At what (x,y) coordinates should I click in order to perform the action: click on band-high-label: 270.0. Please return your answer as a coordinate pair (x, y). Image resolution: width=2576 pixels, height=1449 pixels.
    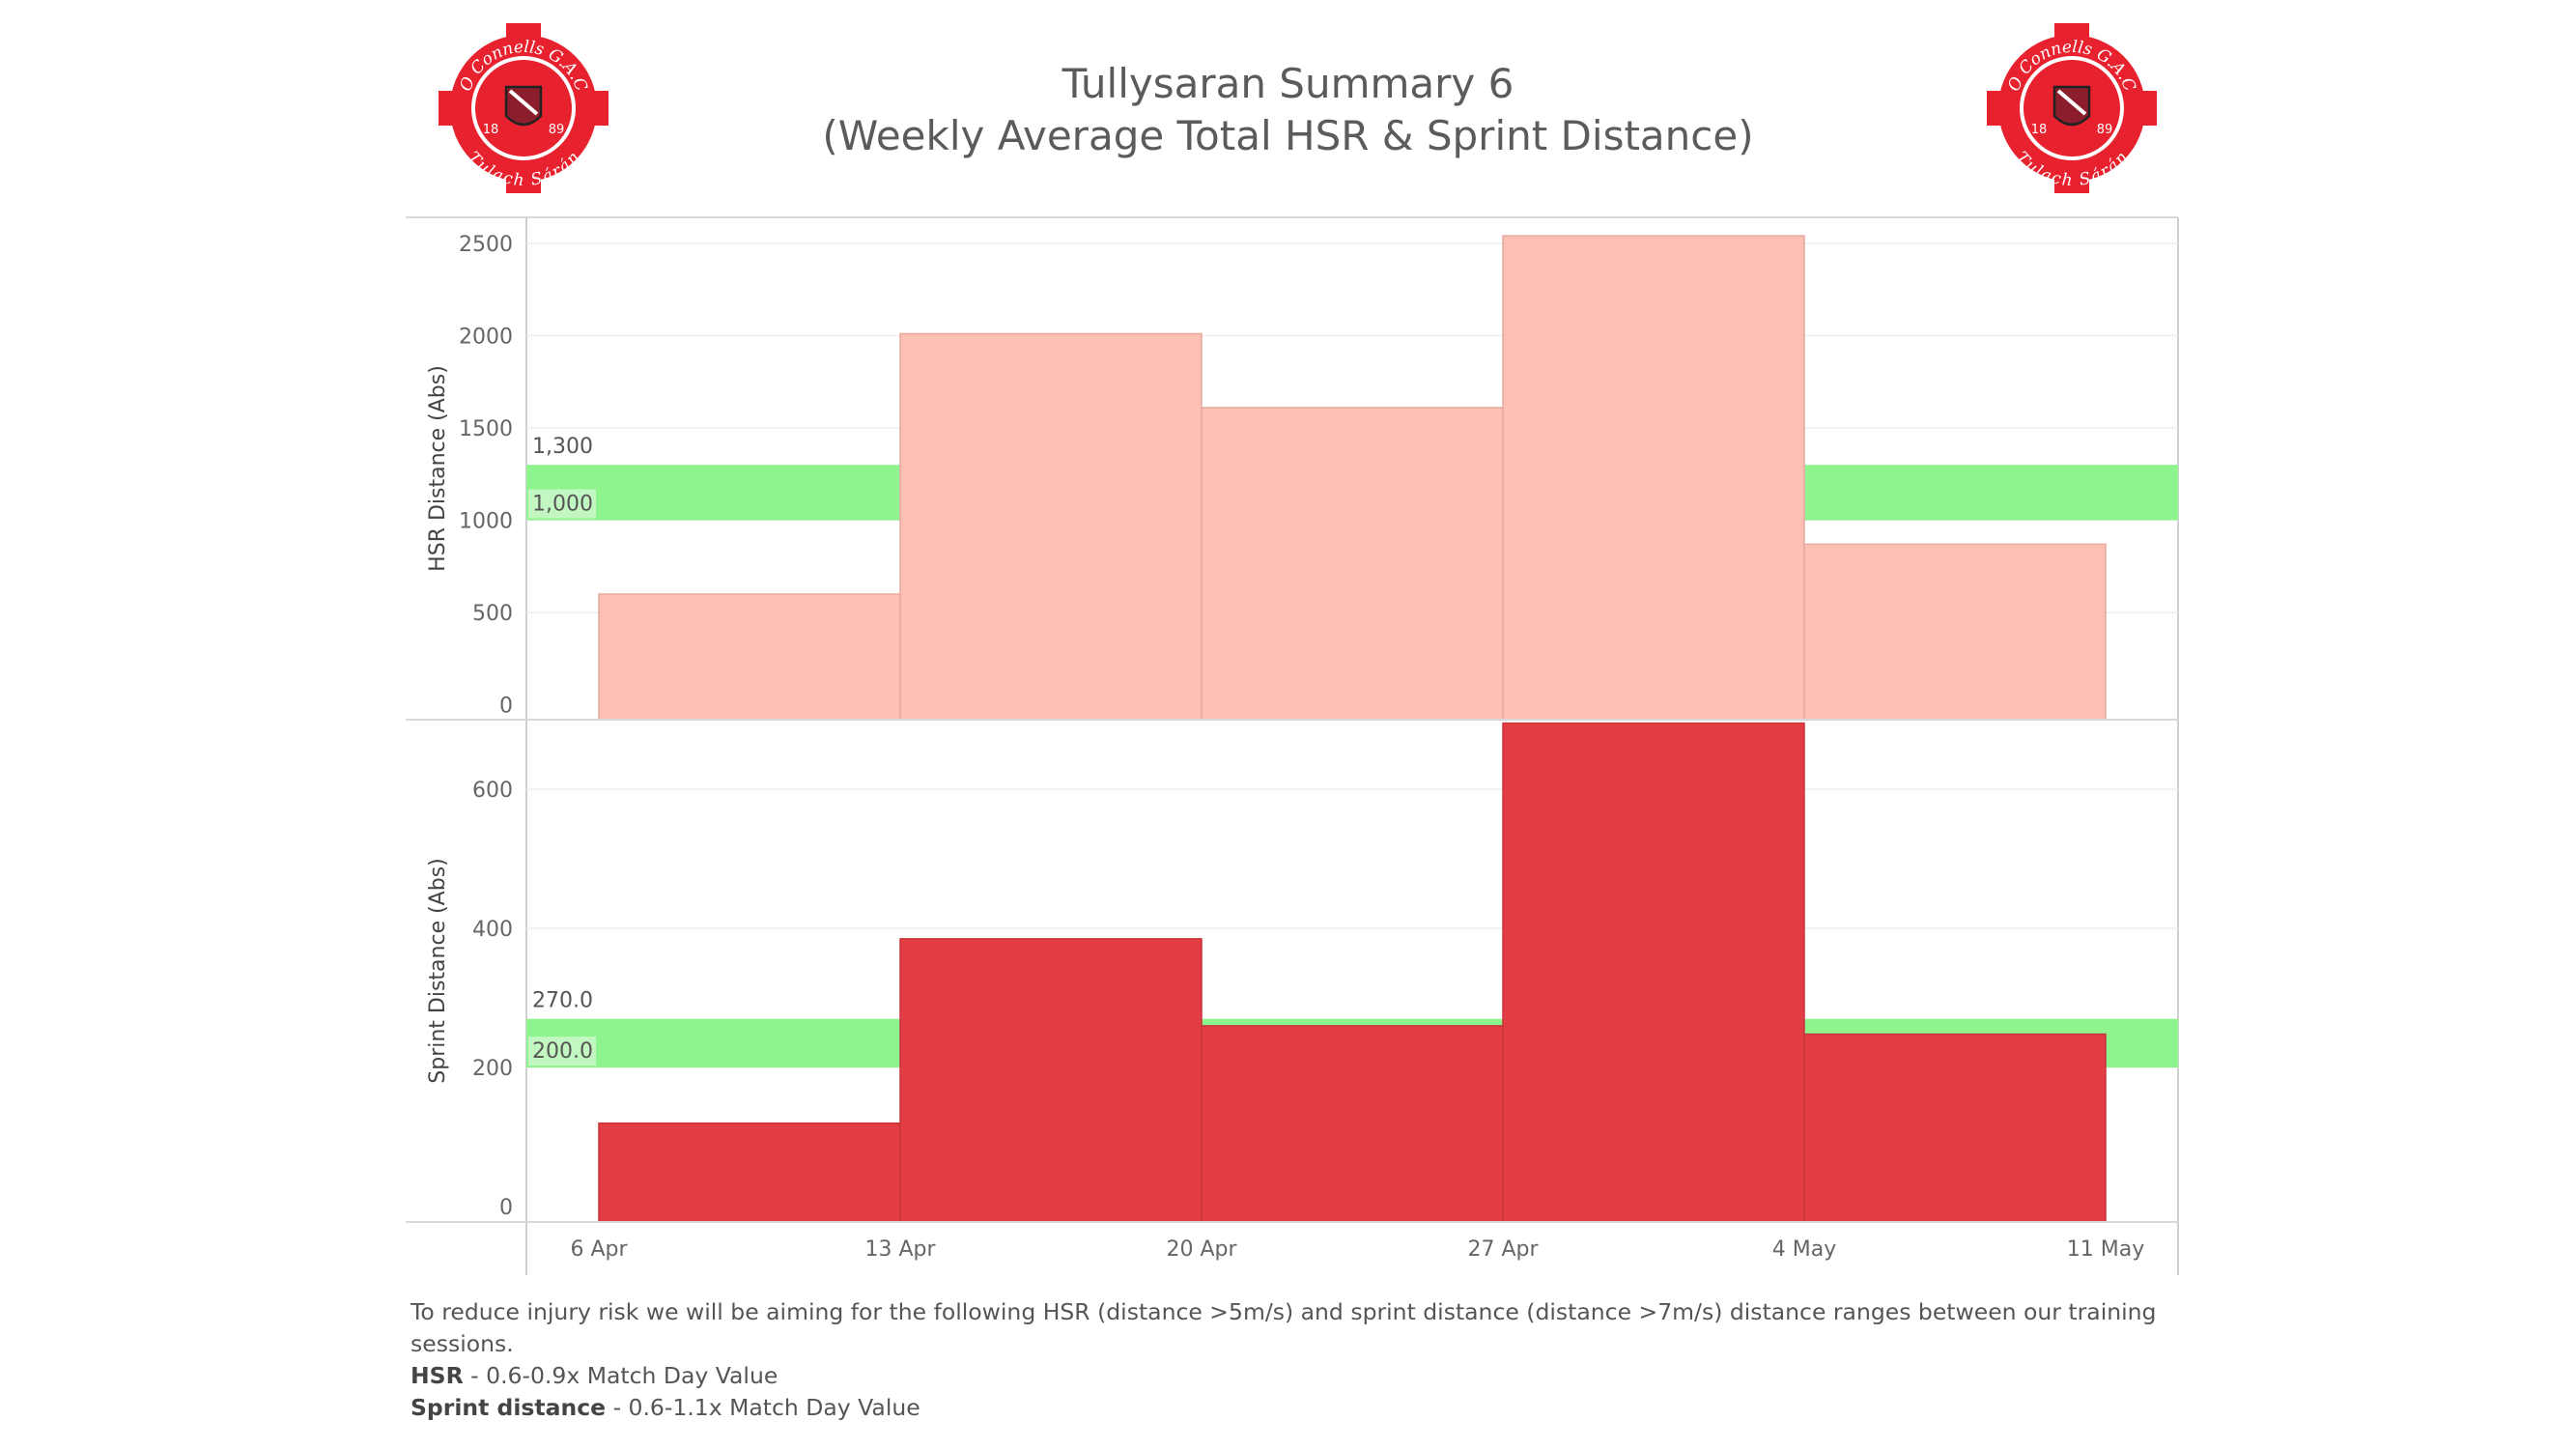
    Looking at the image, I should click on (562, 1001).